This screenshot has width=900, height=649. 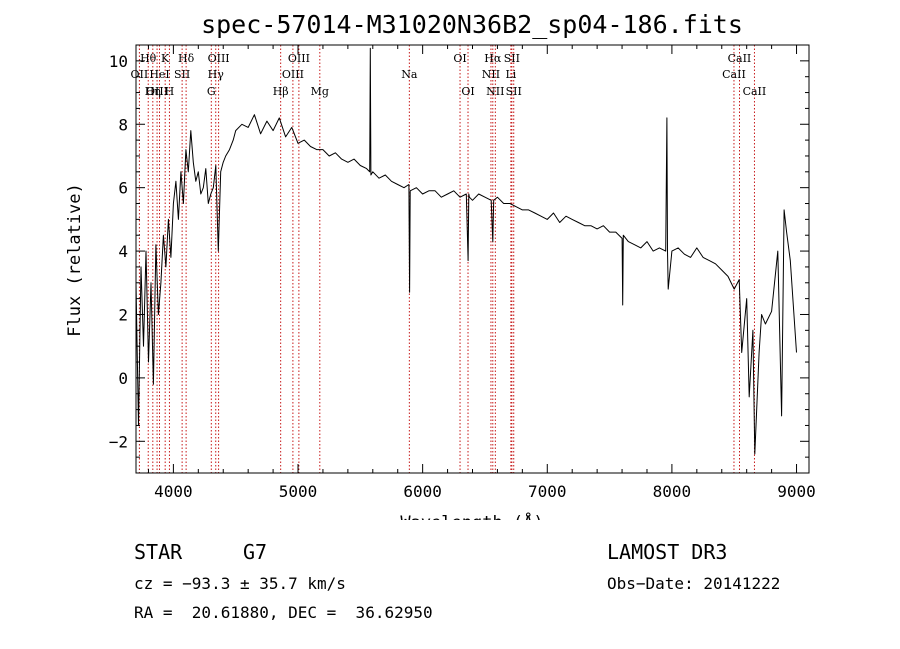 What do you see at coordinates (547, 491) in the screenshot?
I see `x-tick-label: 7000` at bounding box center [547, 491].